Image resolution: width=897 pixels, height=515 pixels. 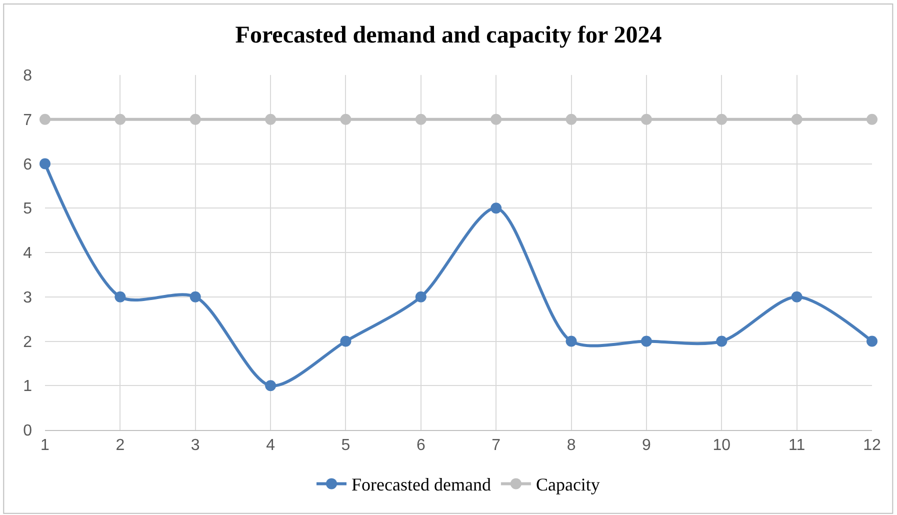 I want to click on chart-title: Forecasted demand and capacity for 2024, so click(x=448, y=35).